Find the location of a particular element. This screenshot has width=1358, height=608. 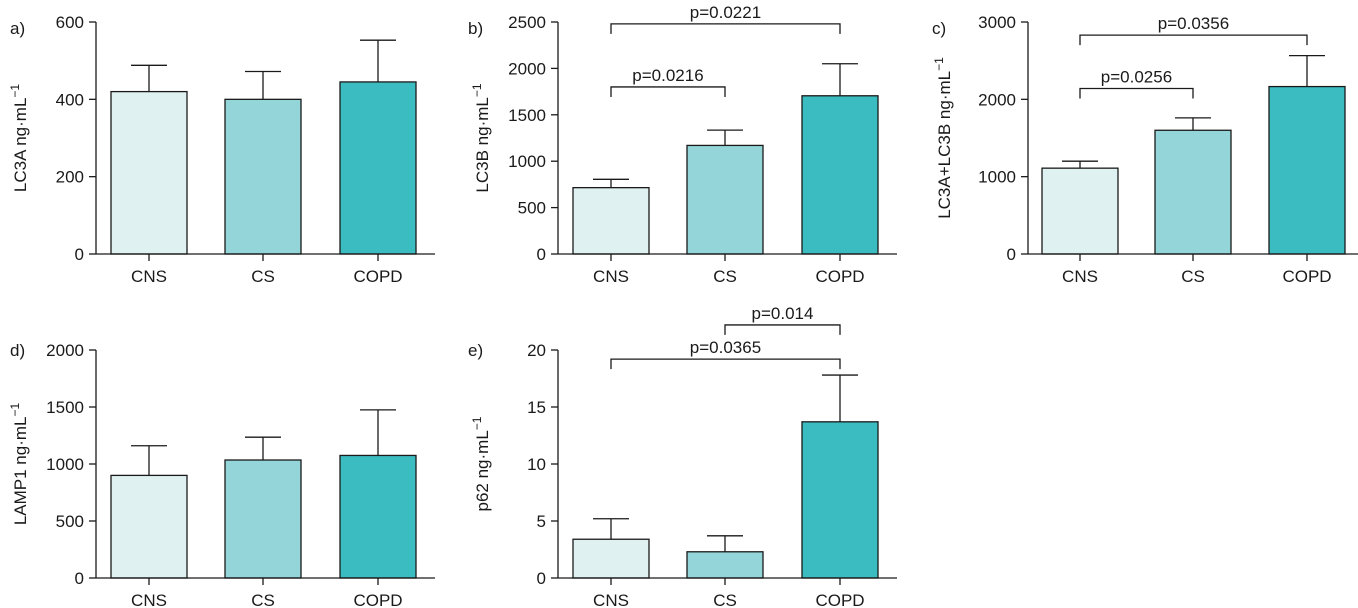

panel-label: d) is located at coordinates (17, 350).